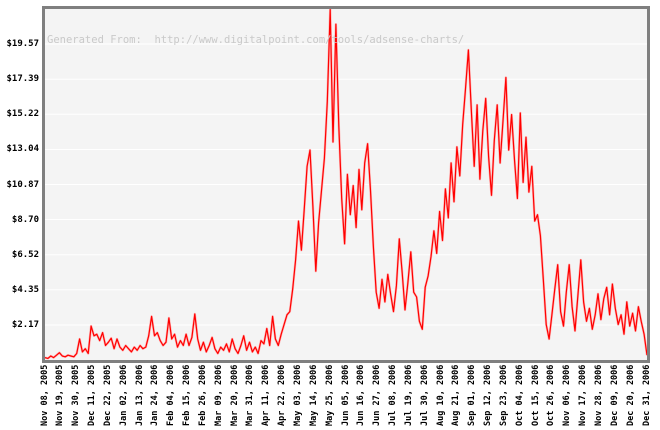 Image resolution: width=660 pixels, height=430 pixels. Describe the element at coordinates (313, 395) in the screenshot. I see `x-axis-label: May 14, 2006` at that location.